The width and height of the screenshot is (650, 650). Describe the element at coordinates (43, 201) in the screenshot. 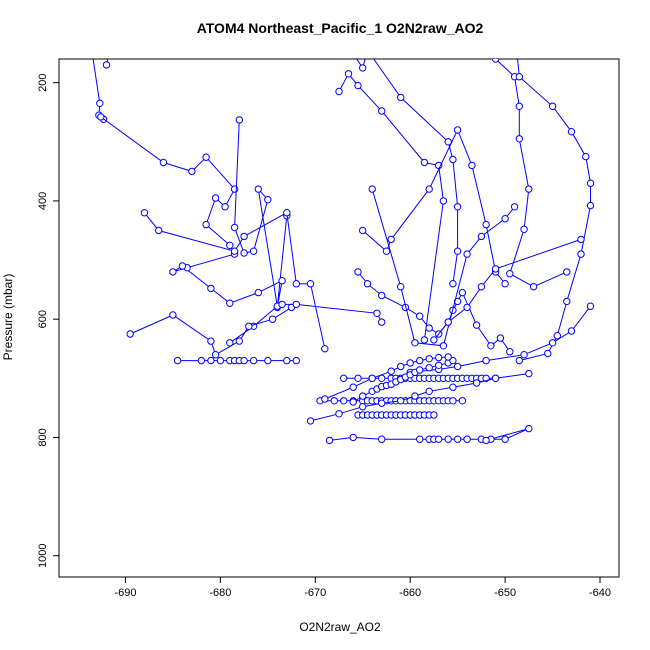

I see `y-tick-label: 400` at that location.